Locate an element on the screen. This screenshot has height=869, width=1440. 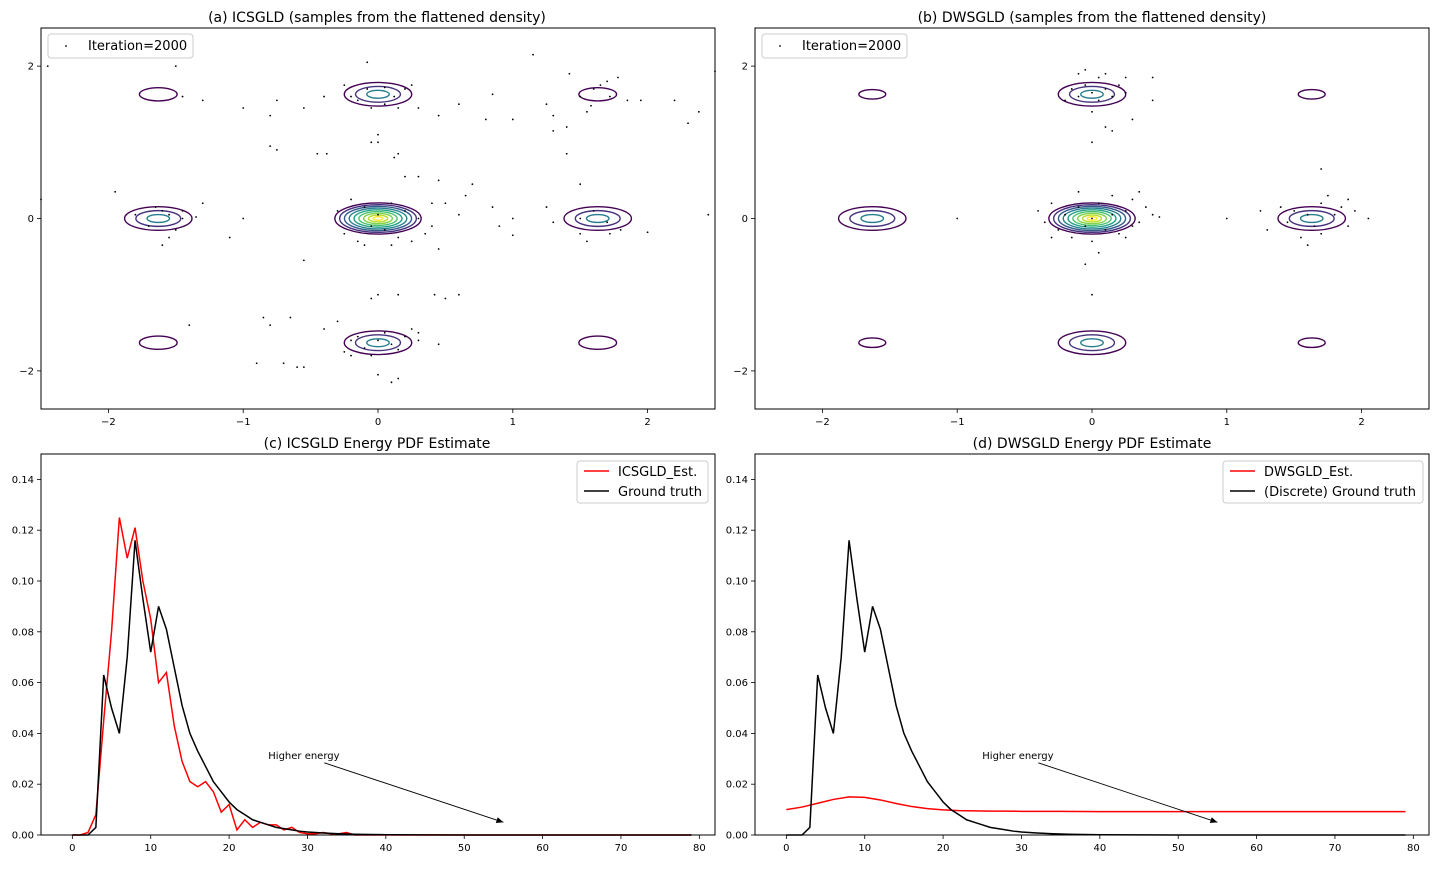
panel-a-xtick-label: 0 is located at coordinates (378, 422).